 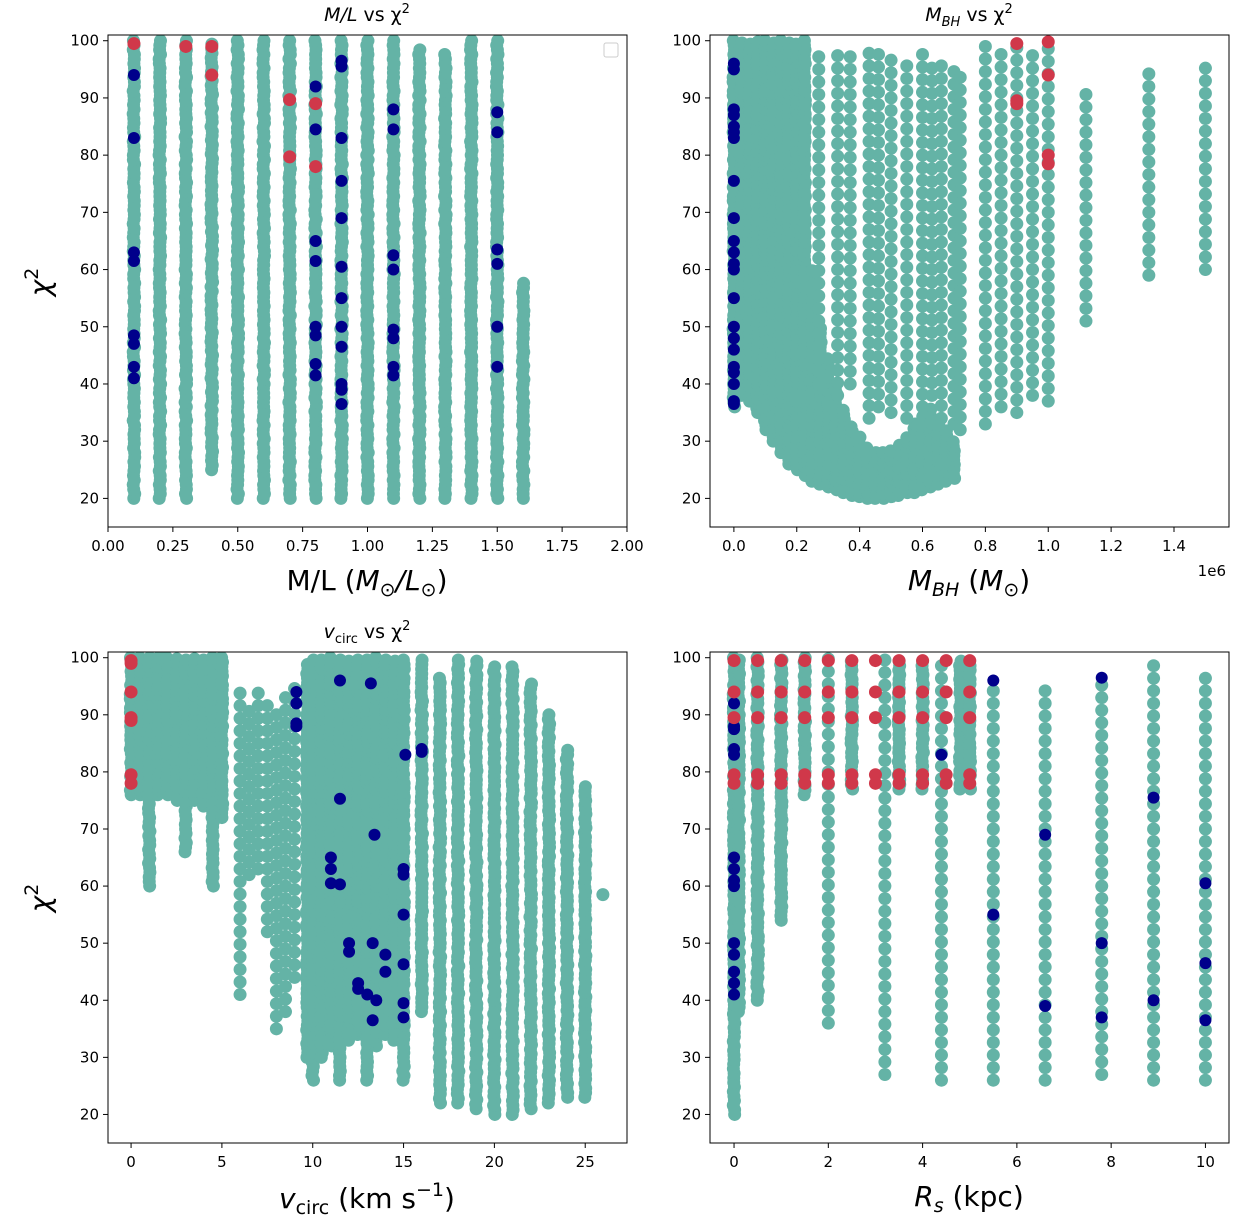 I want to click on x-tick-label: 0.0, so click(x=734, y=546).